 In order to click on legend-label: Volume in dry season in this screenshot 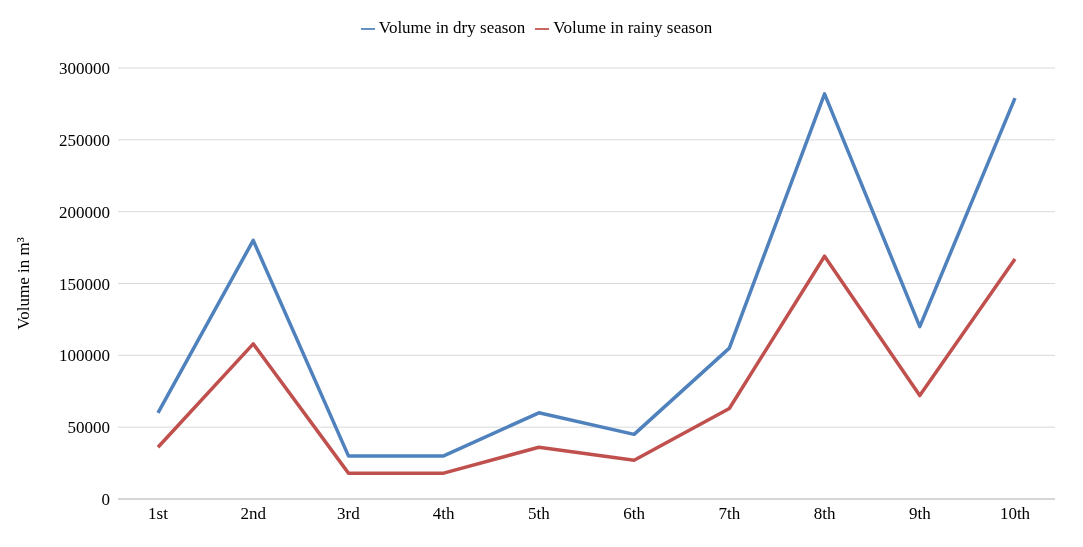, I will do `click(452, 27)`.